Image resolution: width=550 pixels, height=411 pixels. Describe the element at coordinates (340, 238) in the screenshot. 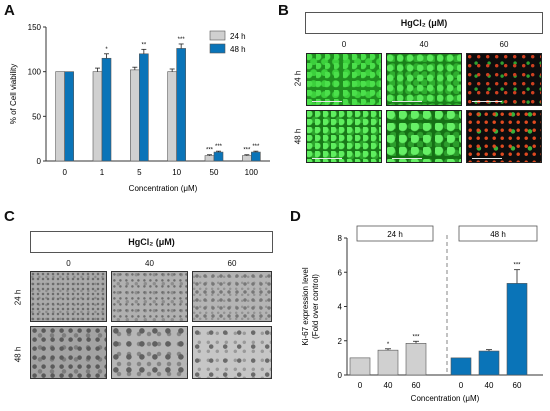

I see `y-tick-label: 8` at that location.